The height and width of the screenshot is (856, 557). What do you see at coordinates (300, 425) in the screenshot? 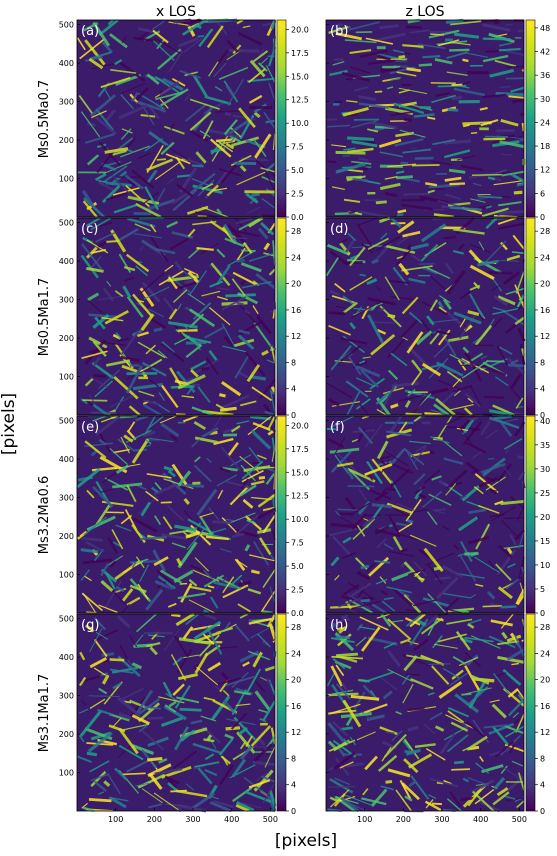
I see `colorbar-tick-label: 20.0` at bounding box center [300, 425].